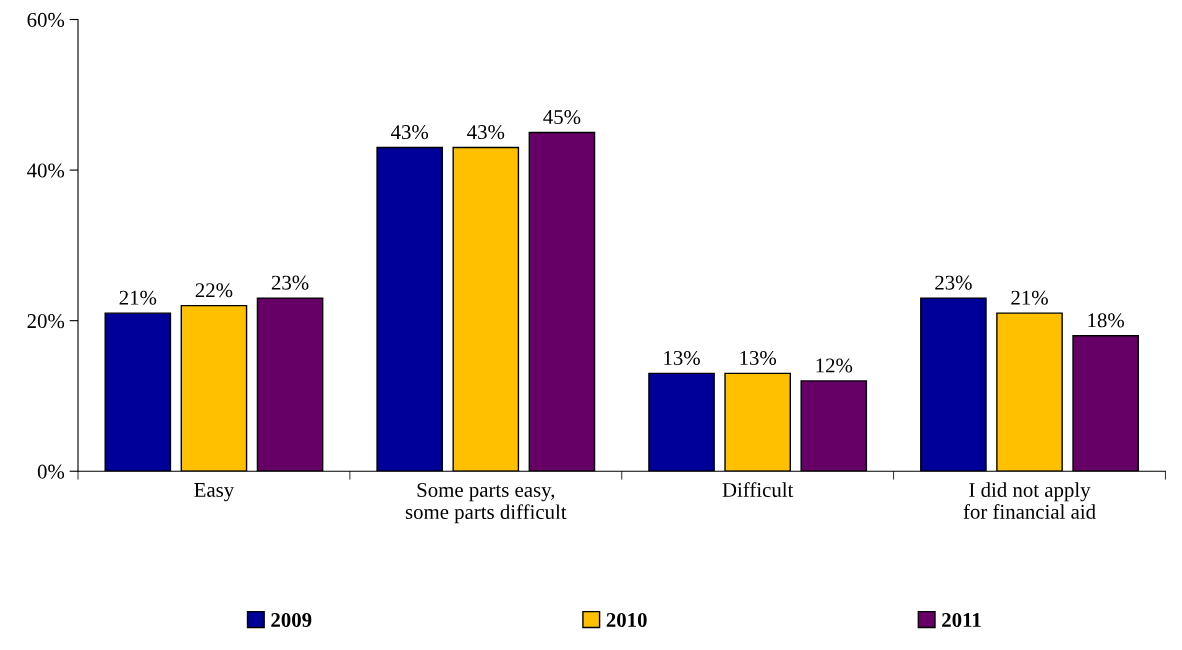 The width and height of the screenshot is (1182, 650). What do you see at coordinates (834, 365) in the screenshot?
I see `data-label: 12%` at bounding box center [834, 365].